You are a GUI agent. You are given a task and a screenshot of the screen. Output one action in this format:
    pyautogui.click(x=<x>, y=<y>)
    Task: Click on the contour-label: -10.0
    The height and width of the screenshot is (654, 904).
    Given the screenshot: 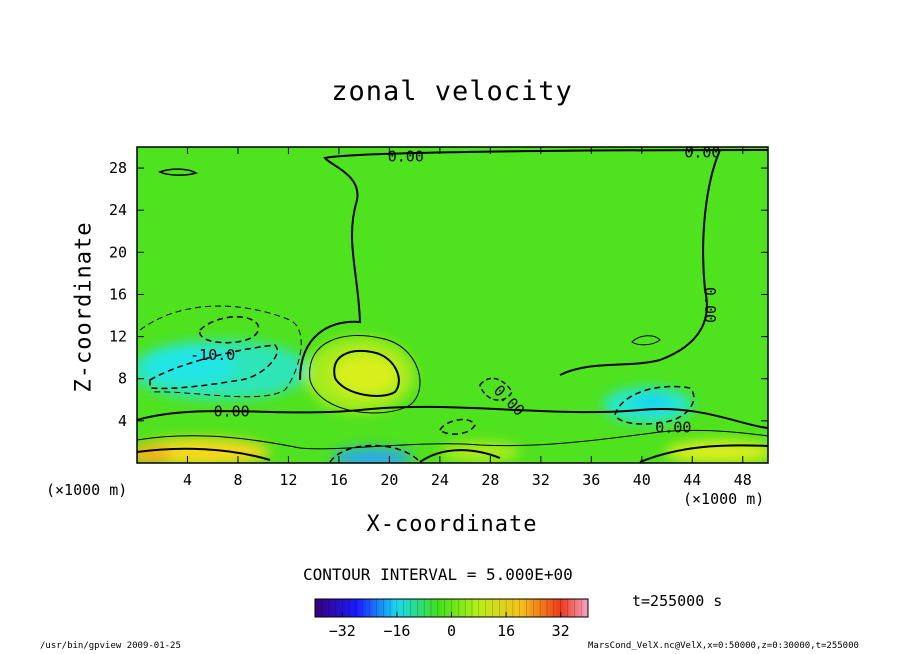 What is the action you would take?
    pyautogui.click(x=212, y=355)
    